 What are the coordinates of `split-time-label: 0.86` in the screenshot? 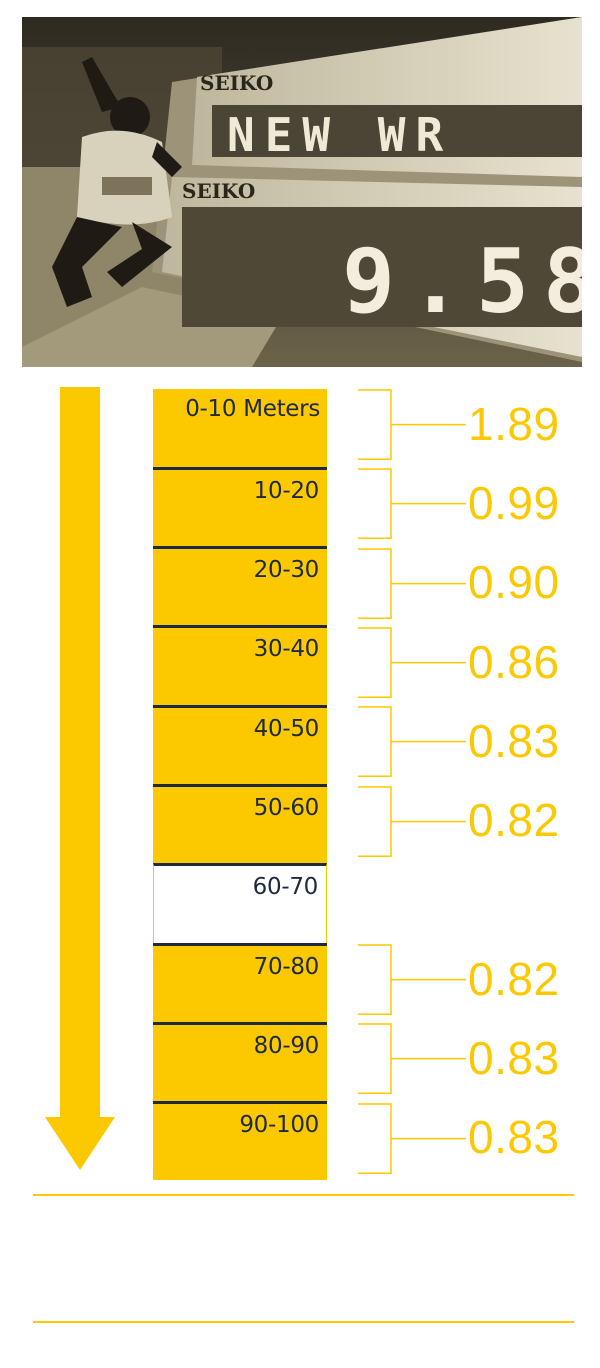 It's located at (514, 661).